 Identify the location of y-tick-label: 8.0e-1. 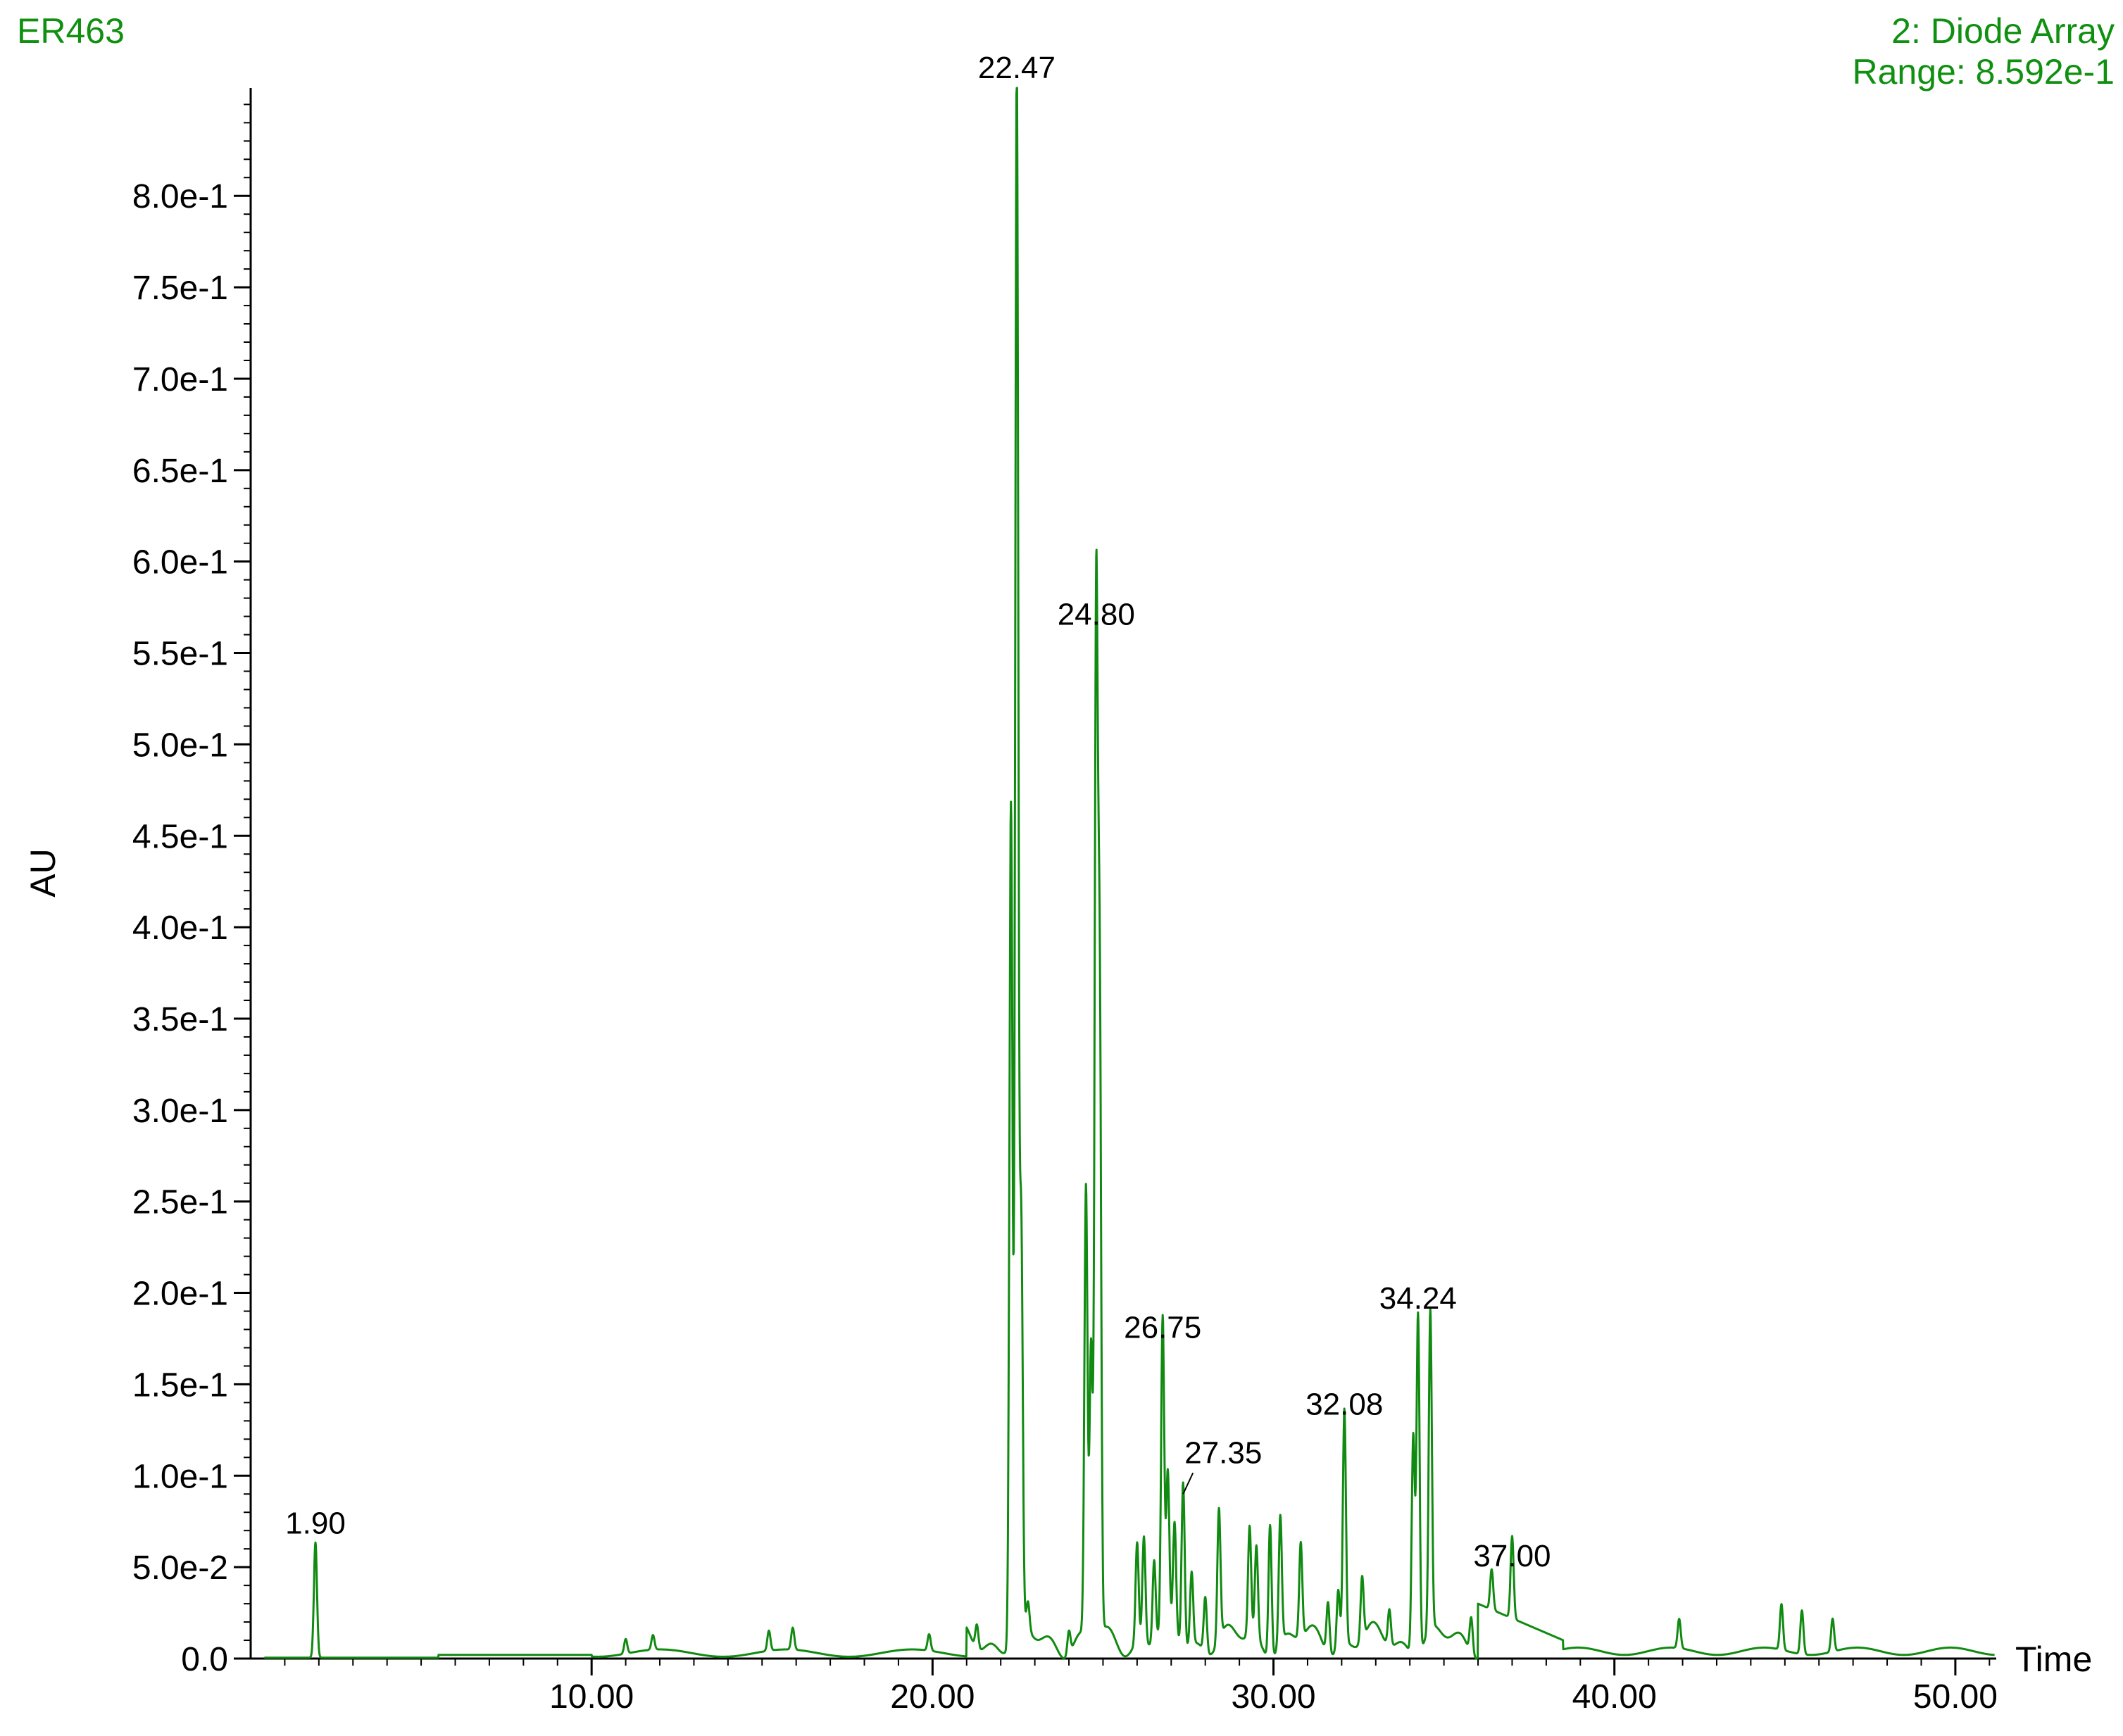
(180, 196).